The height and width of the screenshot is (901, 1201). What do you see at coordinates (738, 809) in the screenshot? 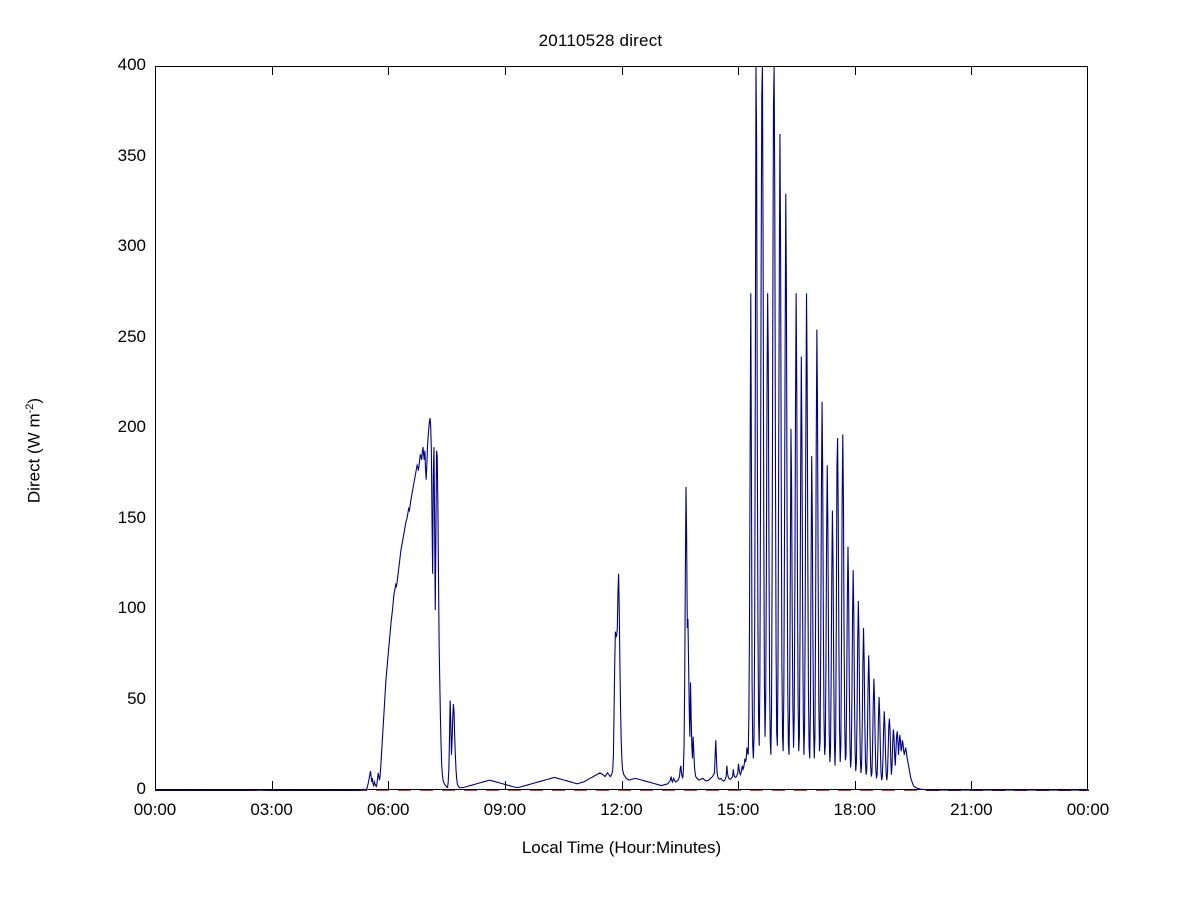
I see `x-axis-tick-label: 15:00` at bounding box center [738, 809].